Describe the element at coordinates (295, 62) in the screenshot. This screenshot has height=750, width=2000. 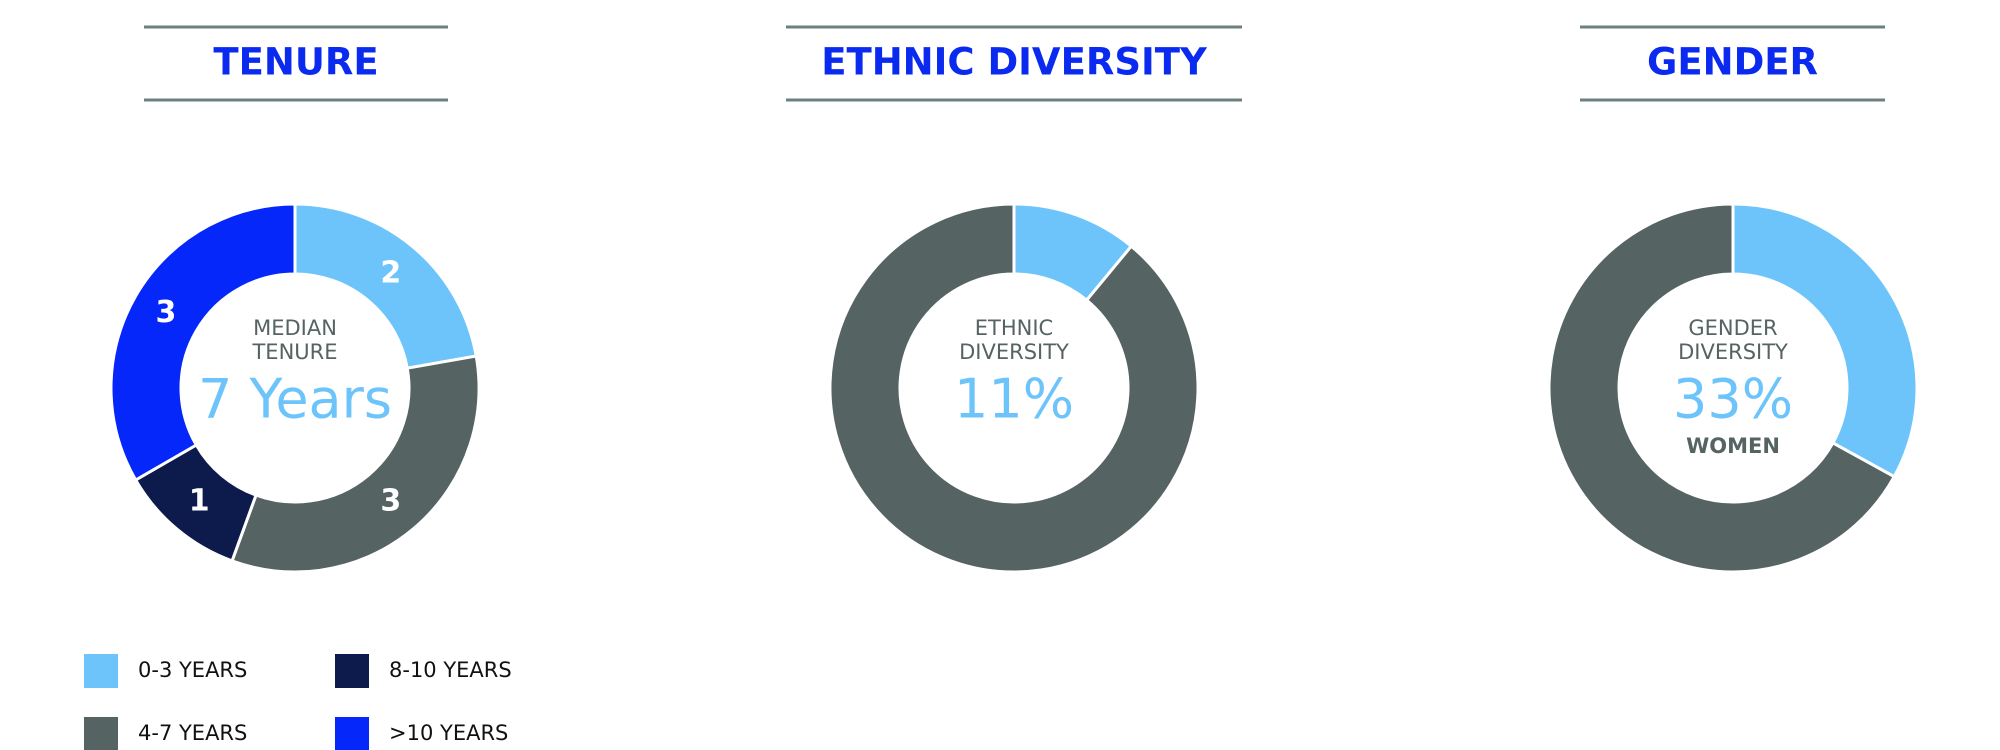
I see `chart-title: TENURE` at that location.